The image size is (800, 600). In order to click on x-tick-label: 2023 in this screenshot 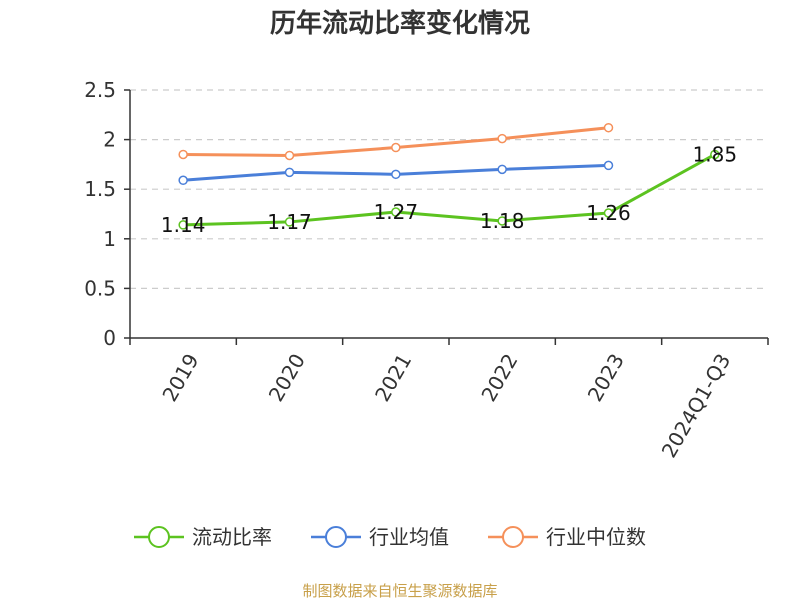, I will do `click(606, 378)`.